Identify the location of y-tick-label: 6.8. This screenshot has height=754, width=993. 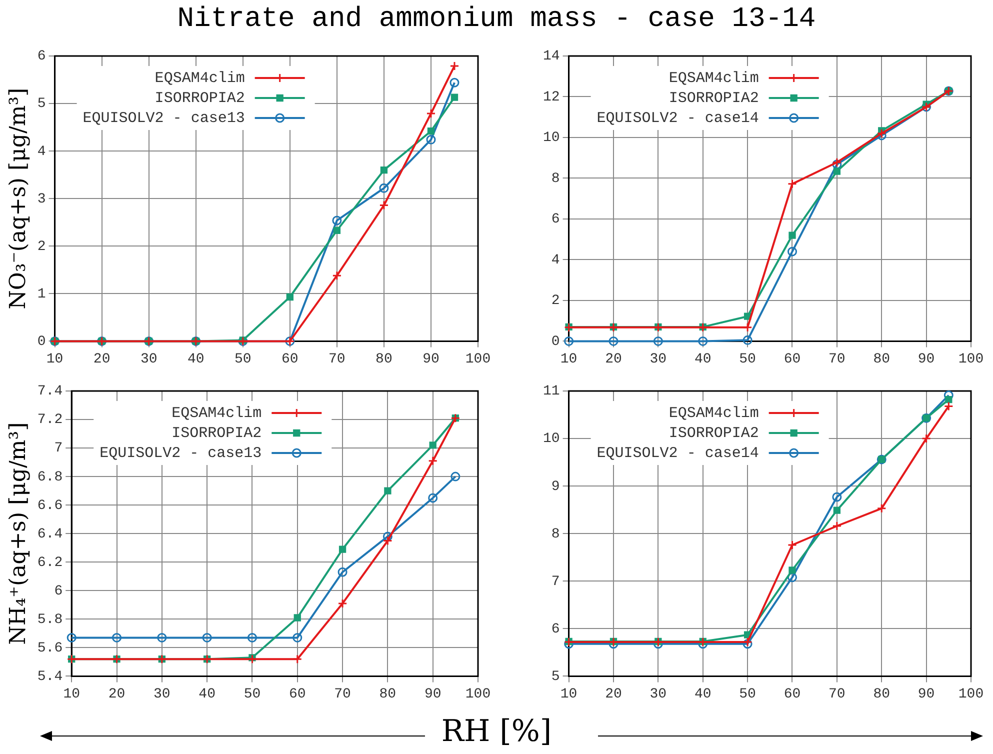
(50, 477).